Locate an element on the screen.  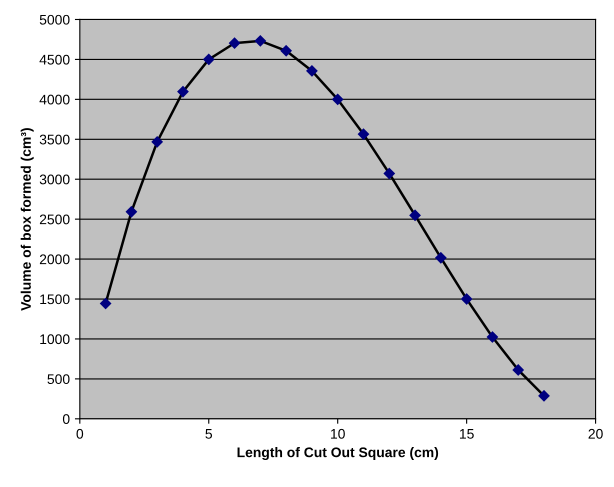
y-tick-label: 5000 is located at coordinates (55, 19).